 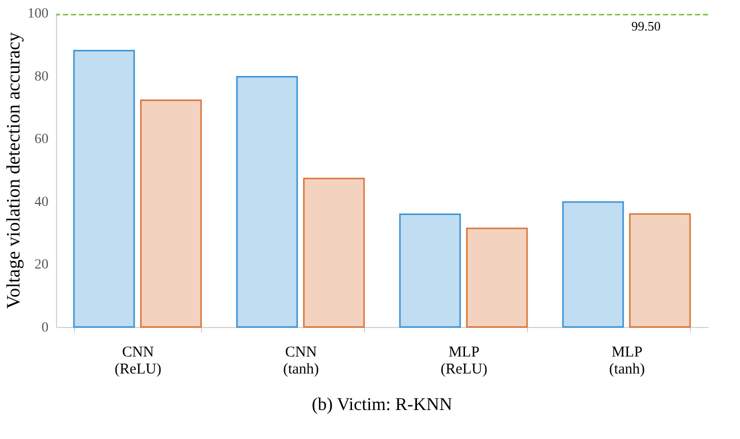 What do you see at coordinates (301, 361) in the screenshot?
I see `x-tick-label: CNN (tanh)` at bounding box center [301, 361].